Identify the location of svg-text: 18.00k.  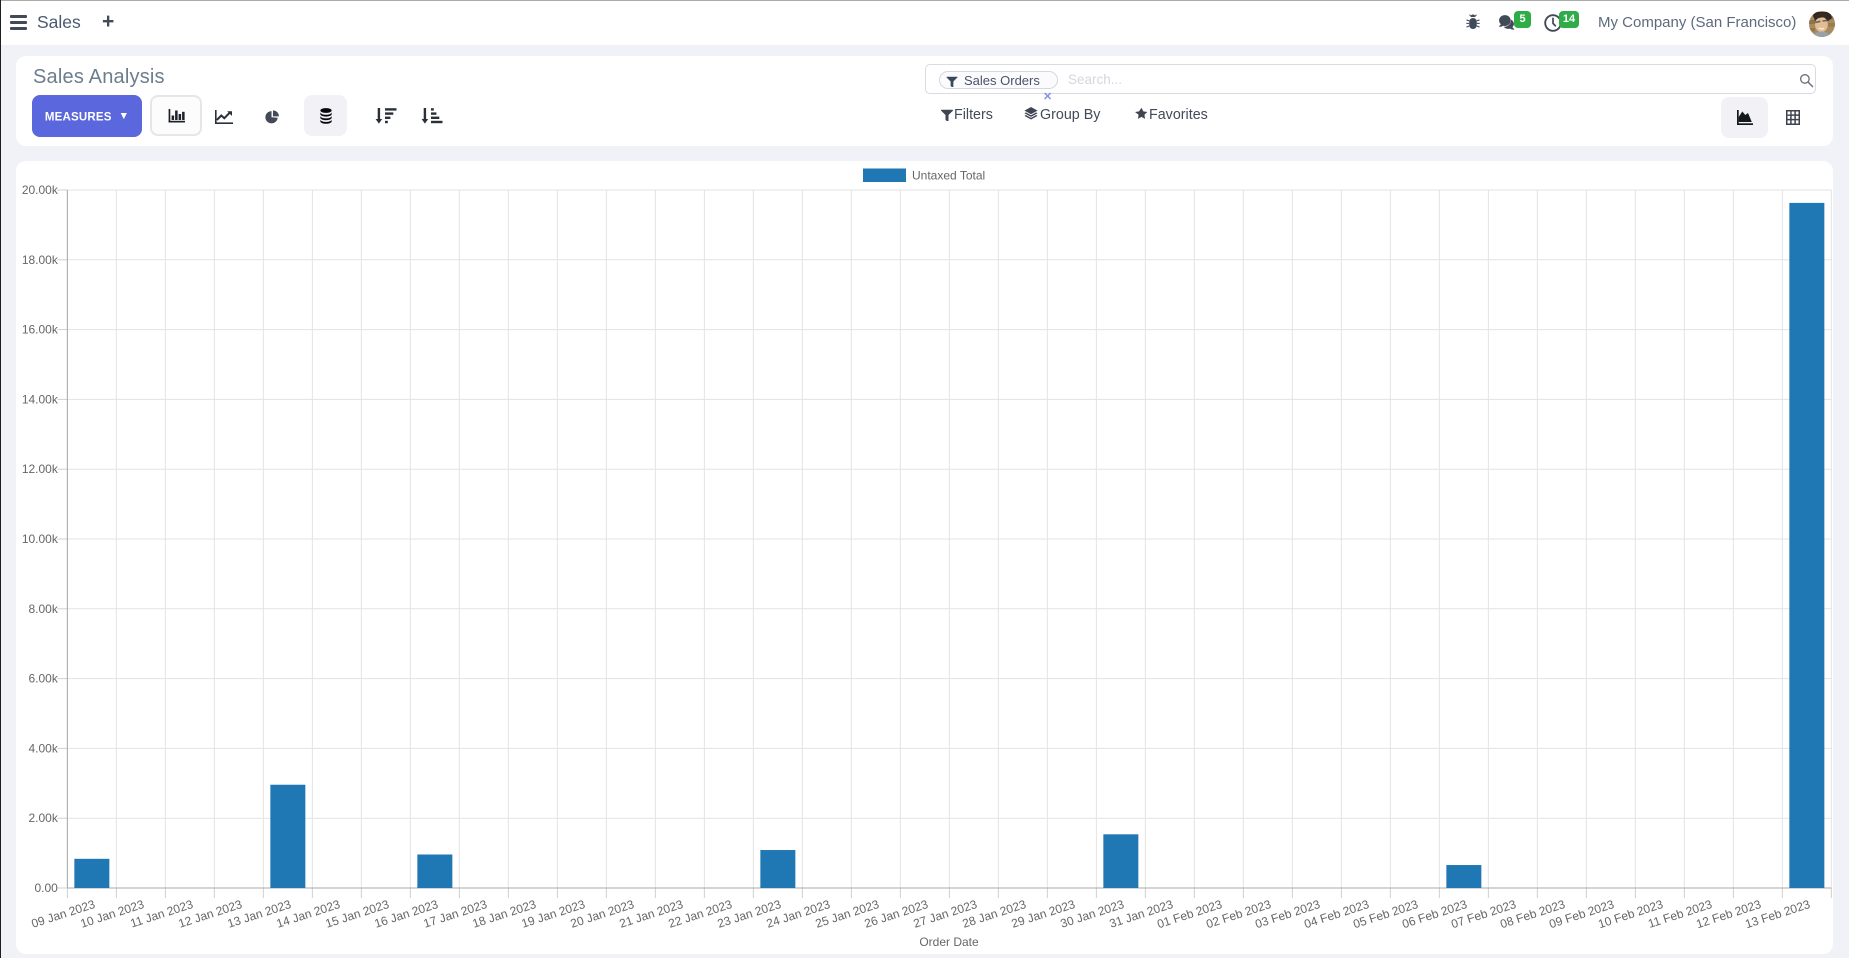
(40, 260).